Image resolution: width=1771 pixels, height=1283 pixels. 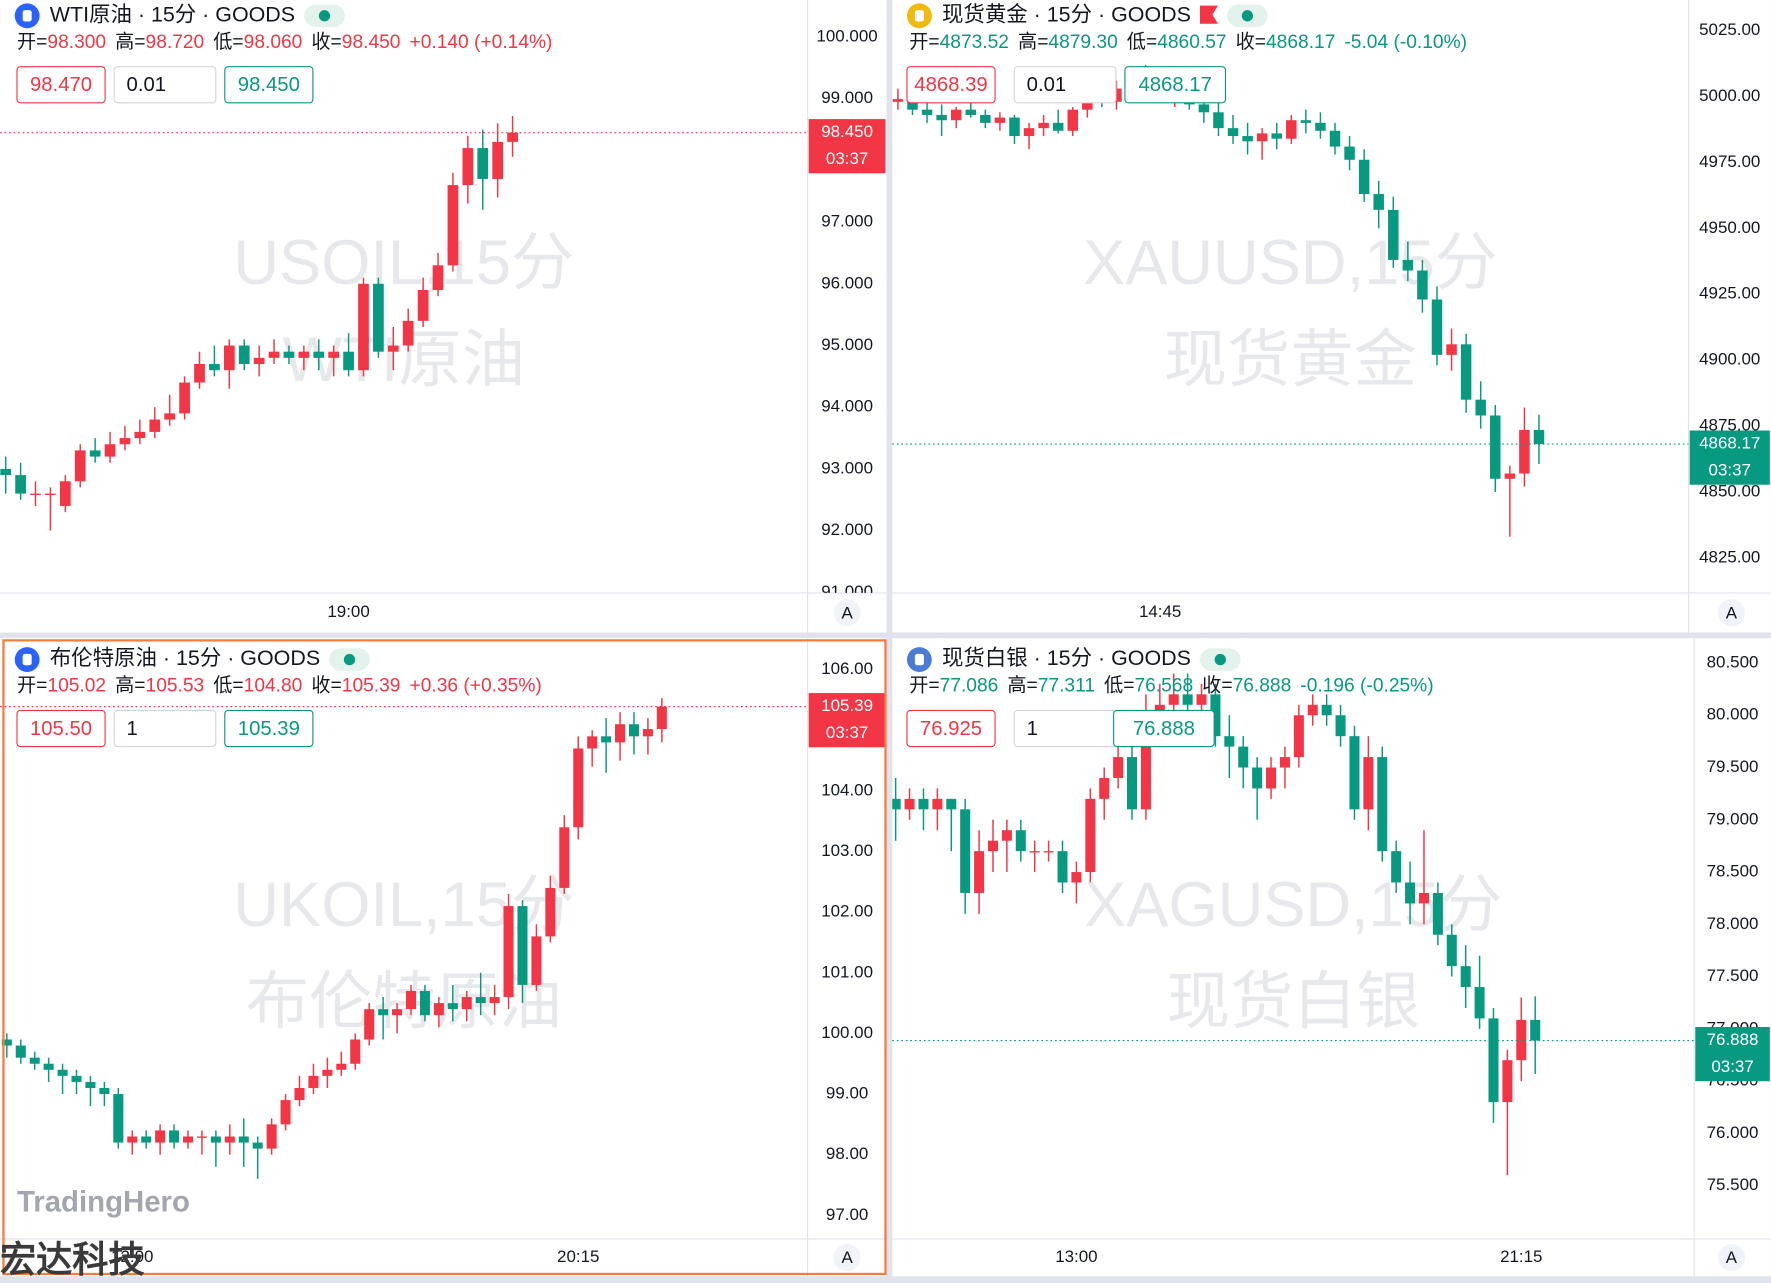 What do you see at coordinates (847, 146) in the screenshot?
I see `last-price-box` at bounding box center [847, 146].